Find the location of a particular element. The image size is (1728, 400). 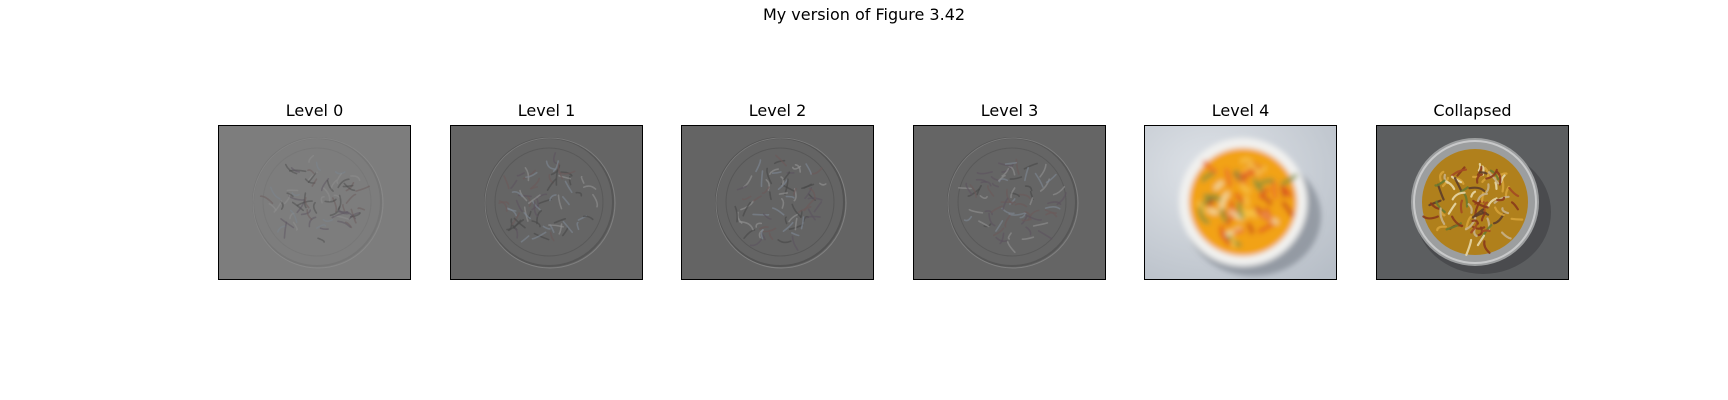

panel-level-4: Level 4 is located at coordinates (1240, 190).